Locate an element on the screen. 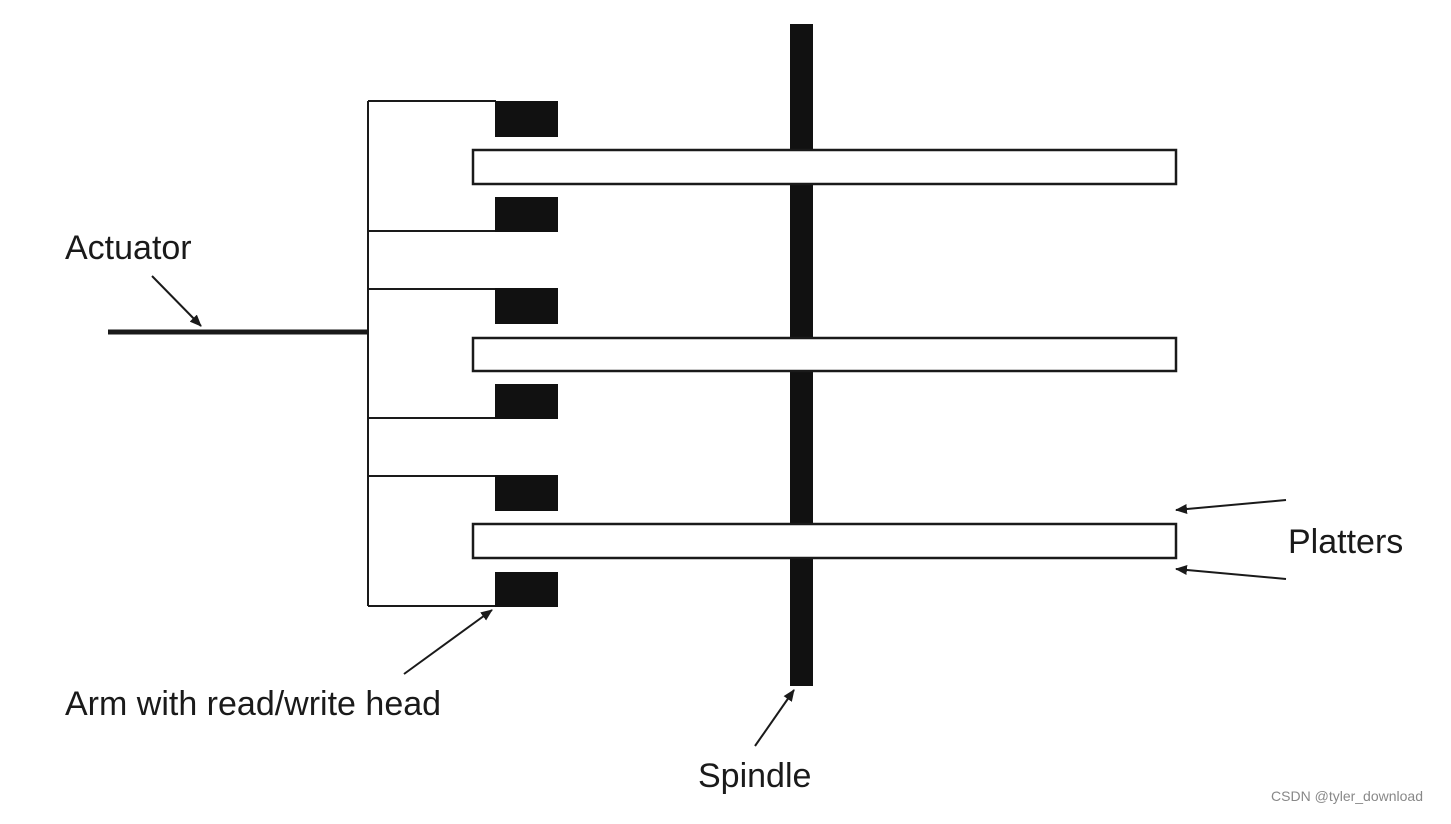 Image resolution: width=1451 pixels, height=824 pixels. platter-bottom is located at coordinates (824, 541).